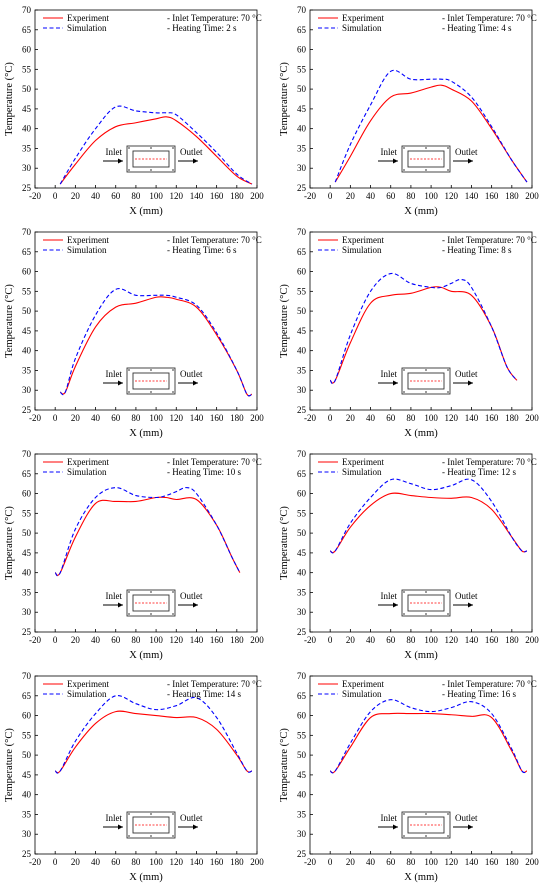 The image size is (550, 890). Describe the element at coordinates (302, 311) in the screenshot. I see `y-tick-label: 50` at that location.